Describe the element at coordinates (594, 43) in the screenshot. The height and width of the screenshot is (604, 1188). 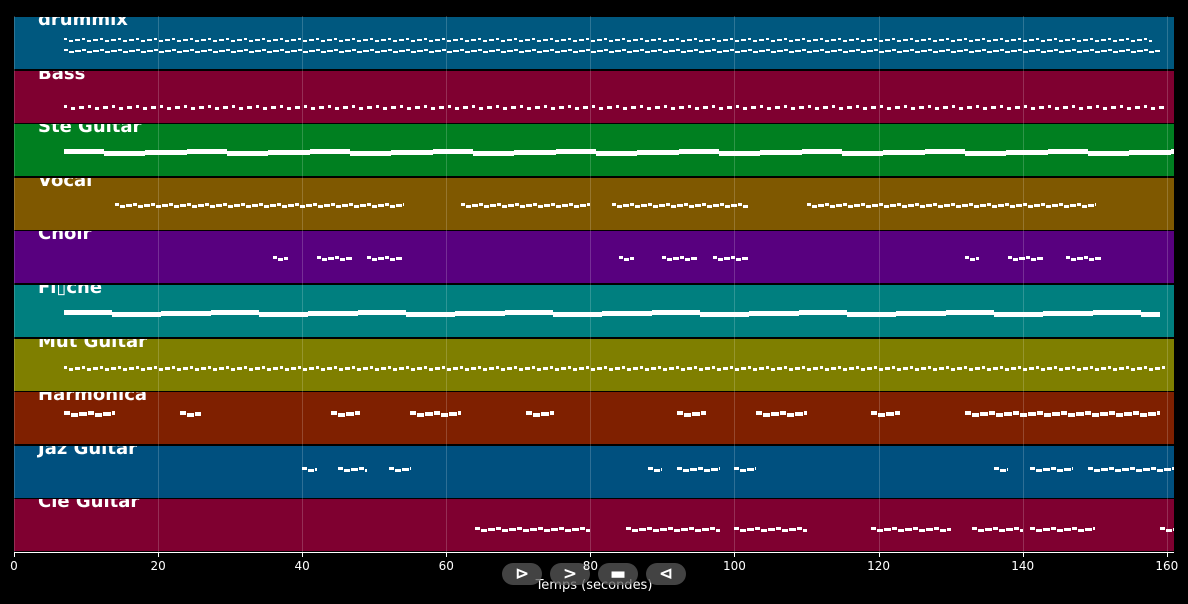
I see `track-lane: drummix` at that location.